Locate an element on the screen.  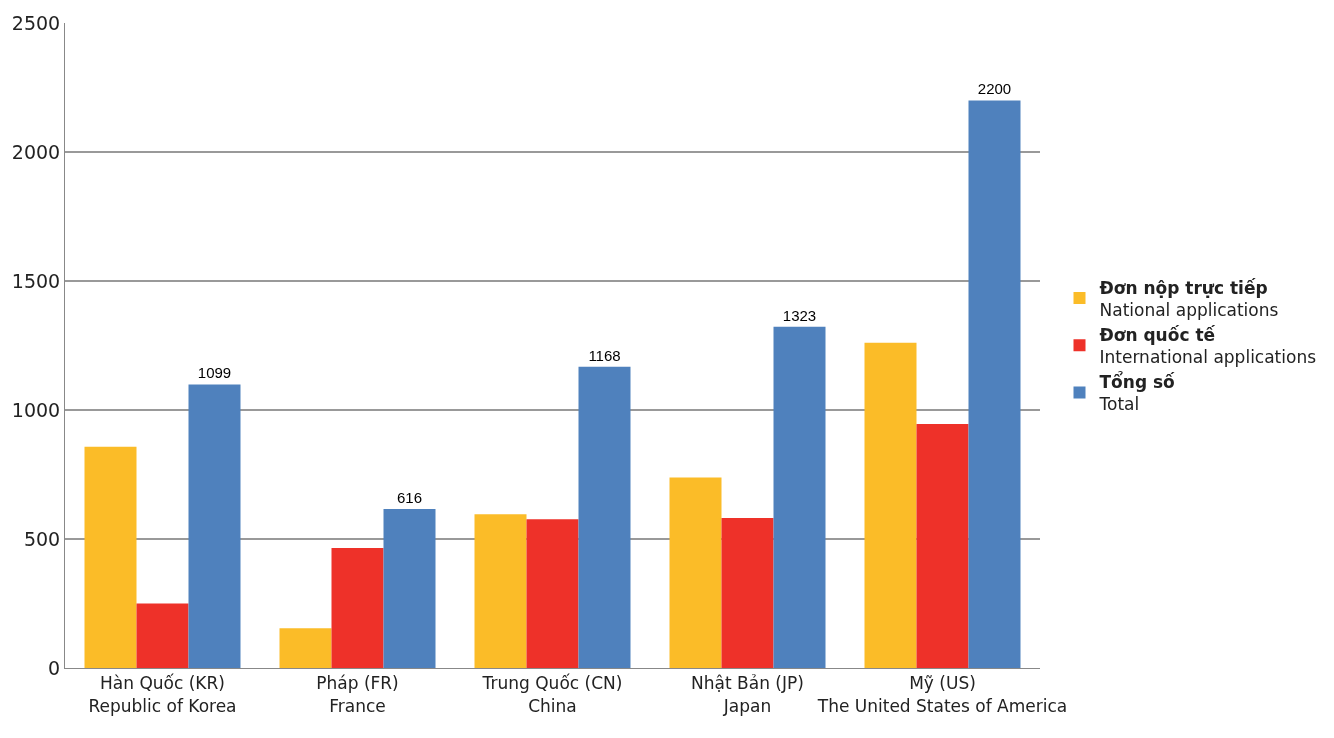
x-tick-label: Pháp (FR) France is located at coordinates (357, 694).